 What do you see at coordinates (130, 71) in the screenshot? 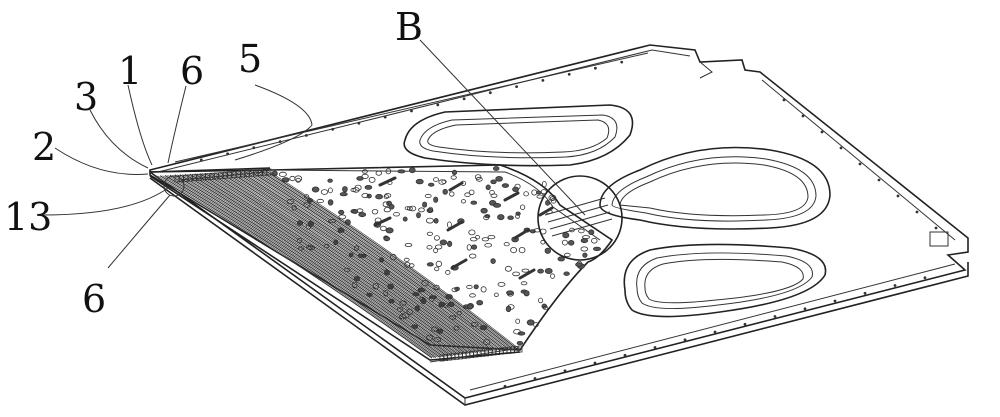
I see `label-1: 1` at bounding box center [130, 71].